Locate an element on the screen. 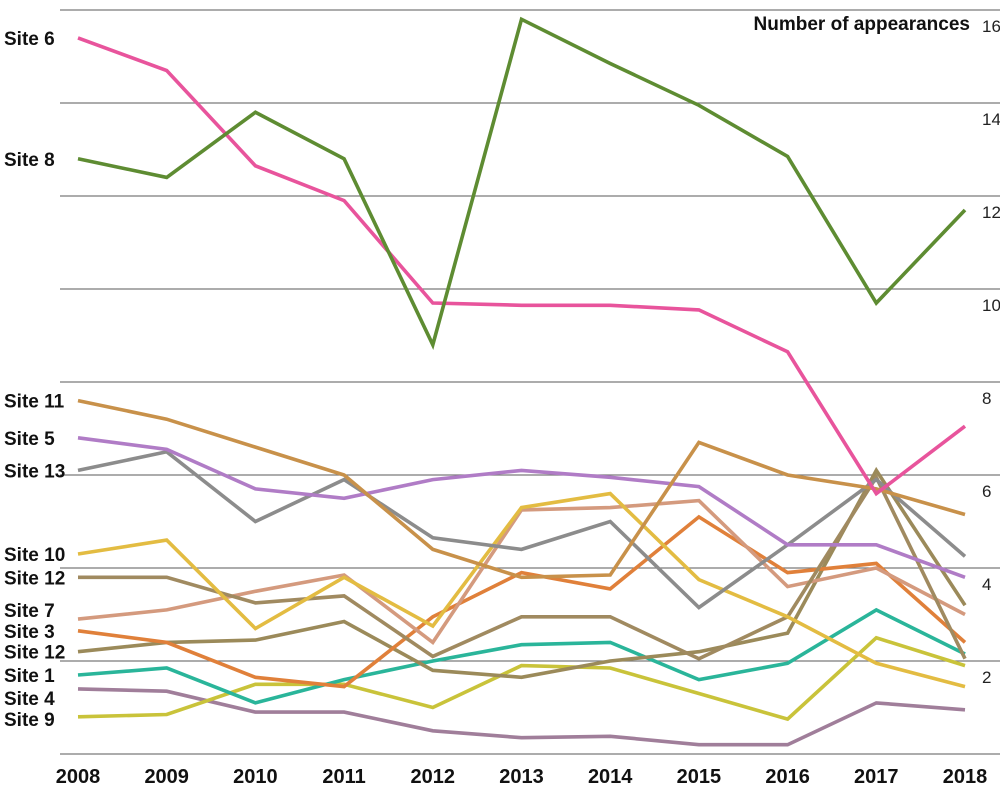 The height and width of the screenshot is (790, 1000). series-label: Site 9 is located at coordinates (29, 720).